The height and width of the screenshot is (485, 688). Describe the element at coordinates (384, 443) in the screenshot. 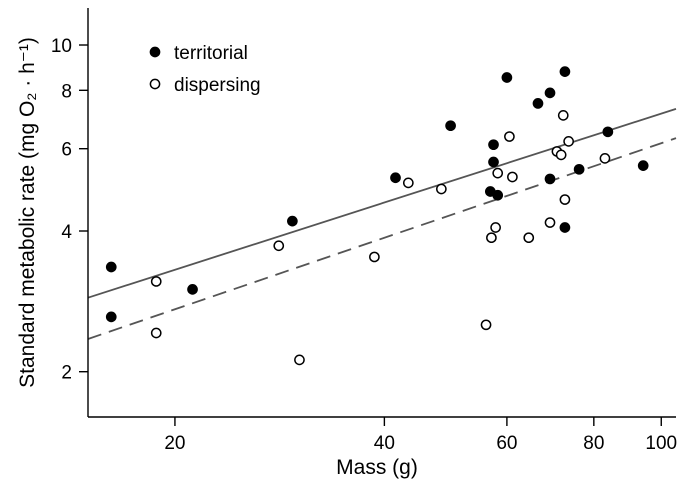

I see `x-tick-label: 40` at that location.